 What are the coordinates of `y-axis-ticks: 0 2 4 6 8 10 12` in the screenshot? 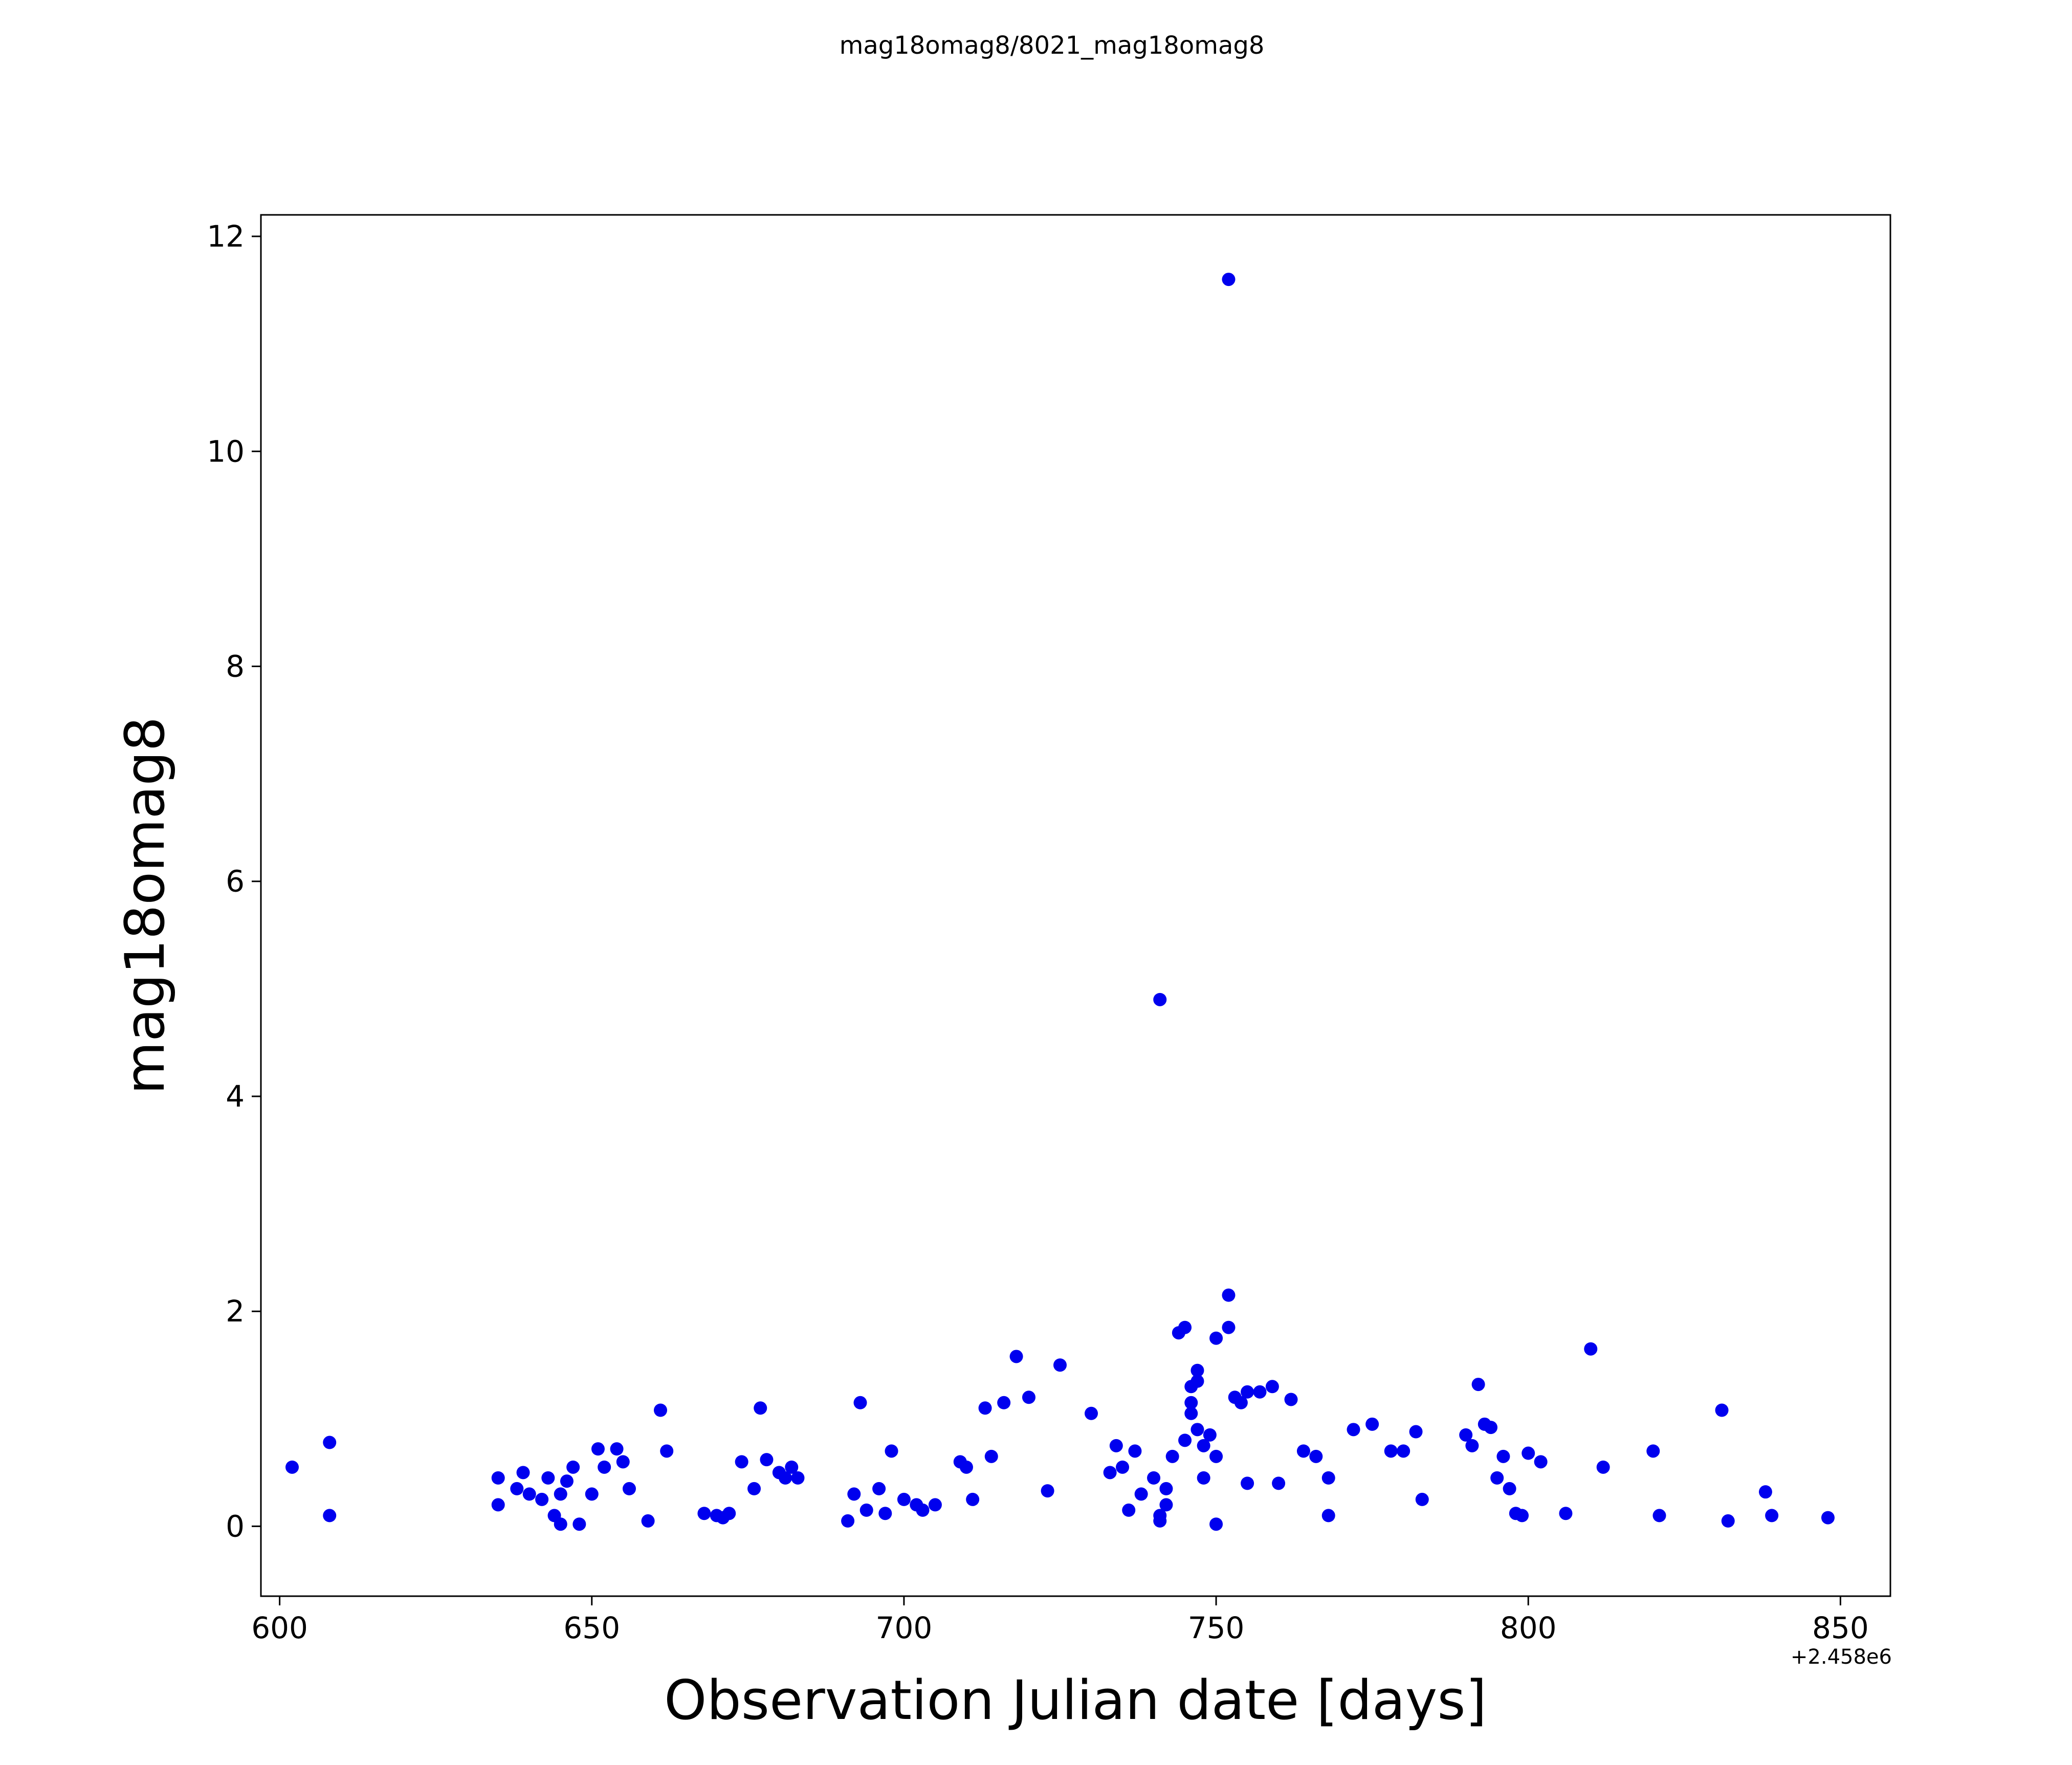 It's located at (234, 881).